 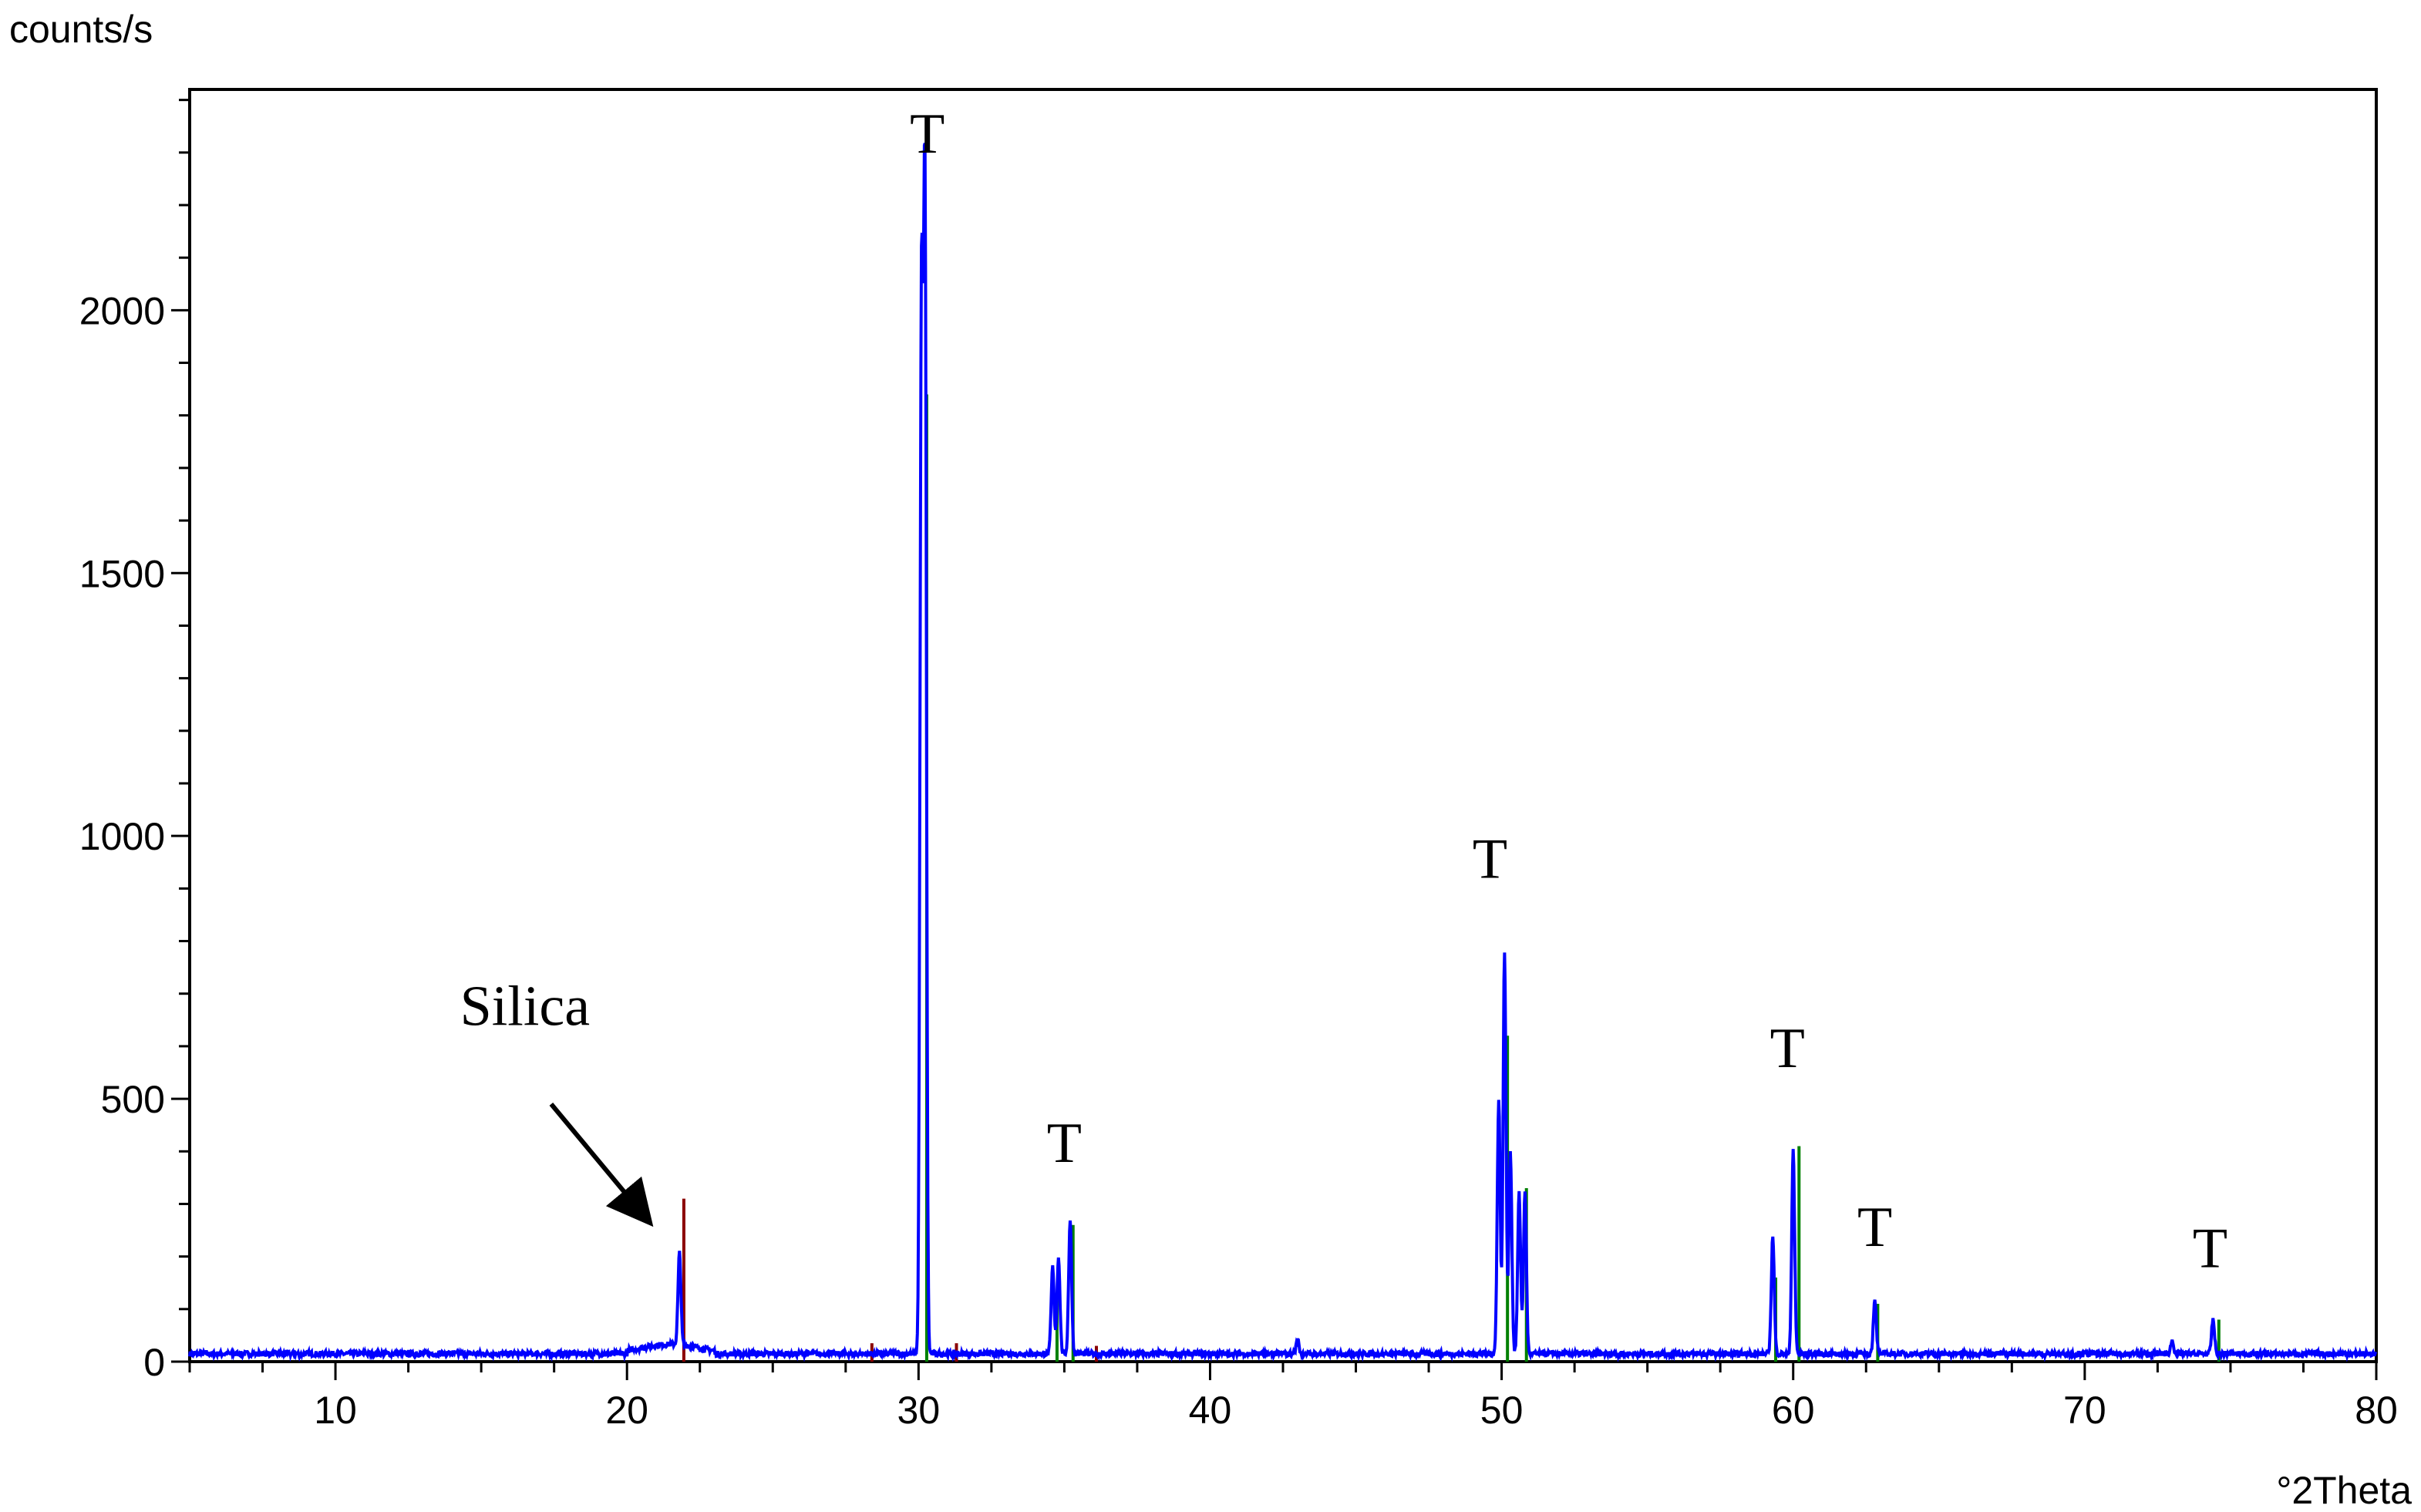 I want to click on y-tick-label: 0, so click(x=154, y=1362).